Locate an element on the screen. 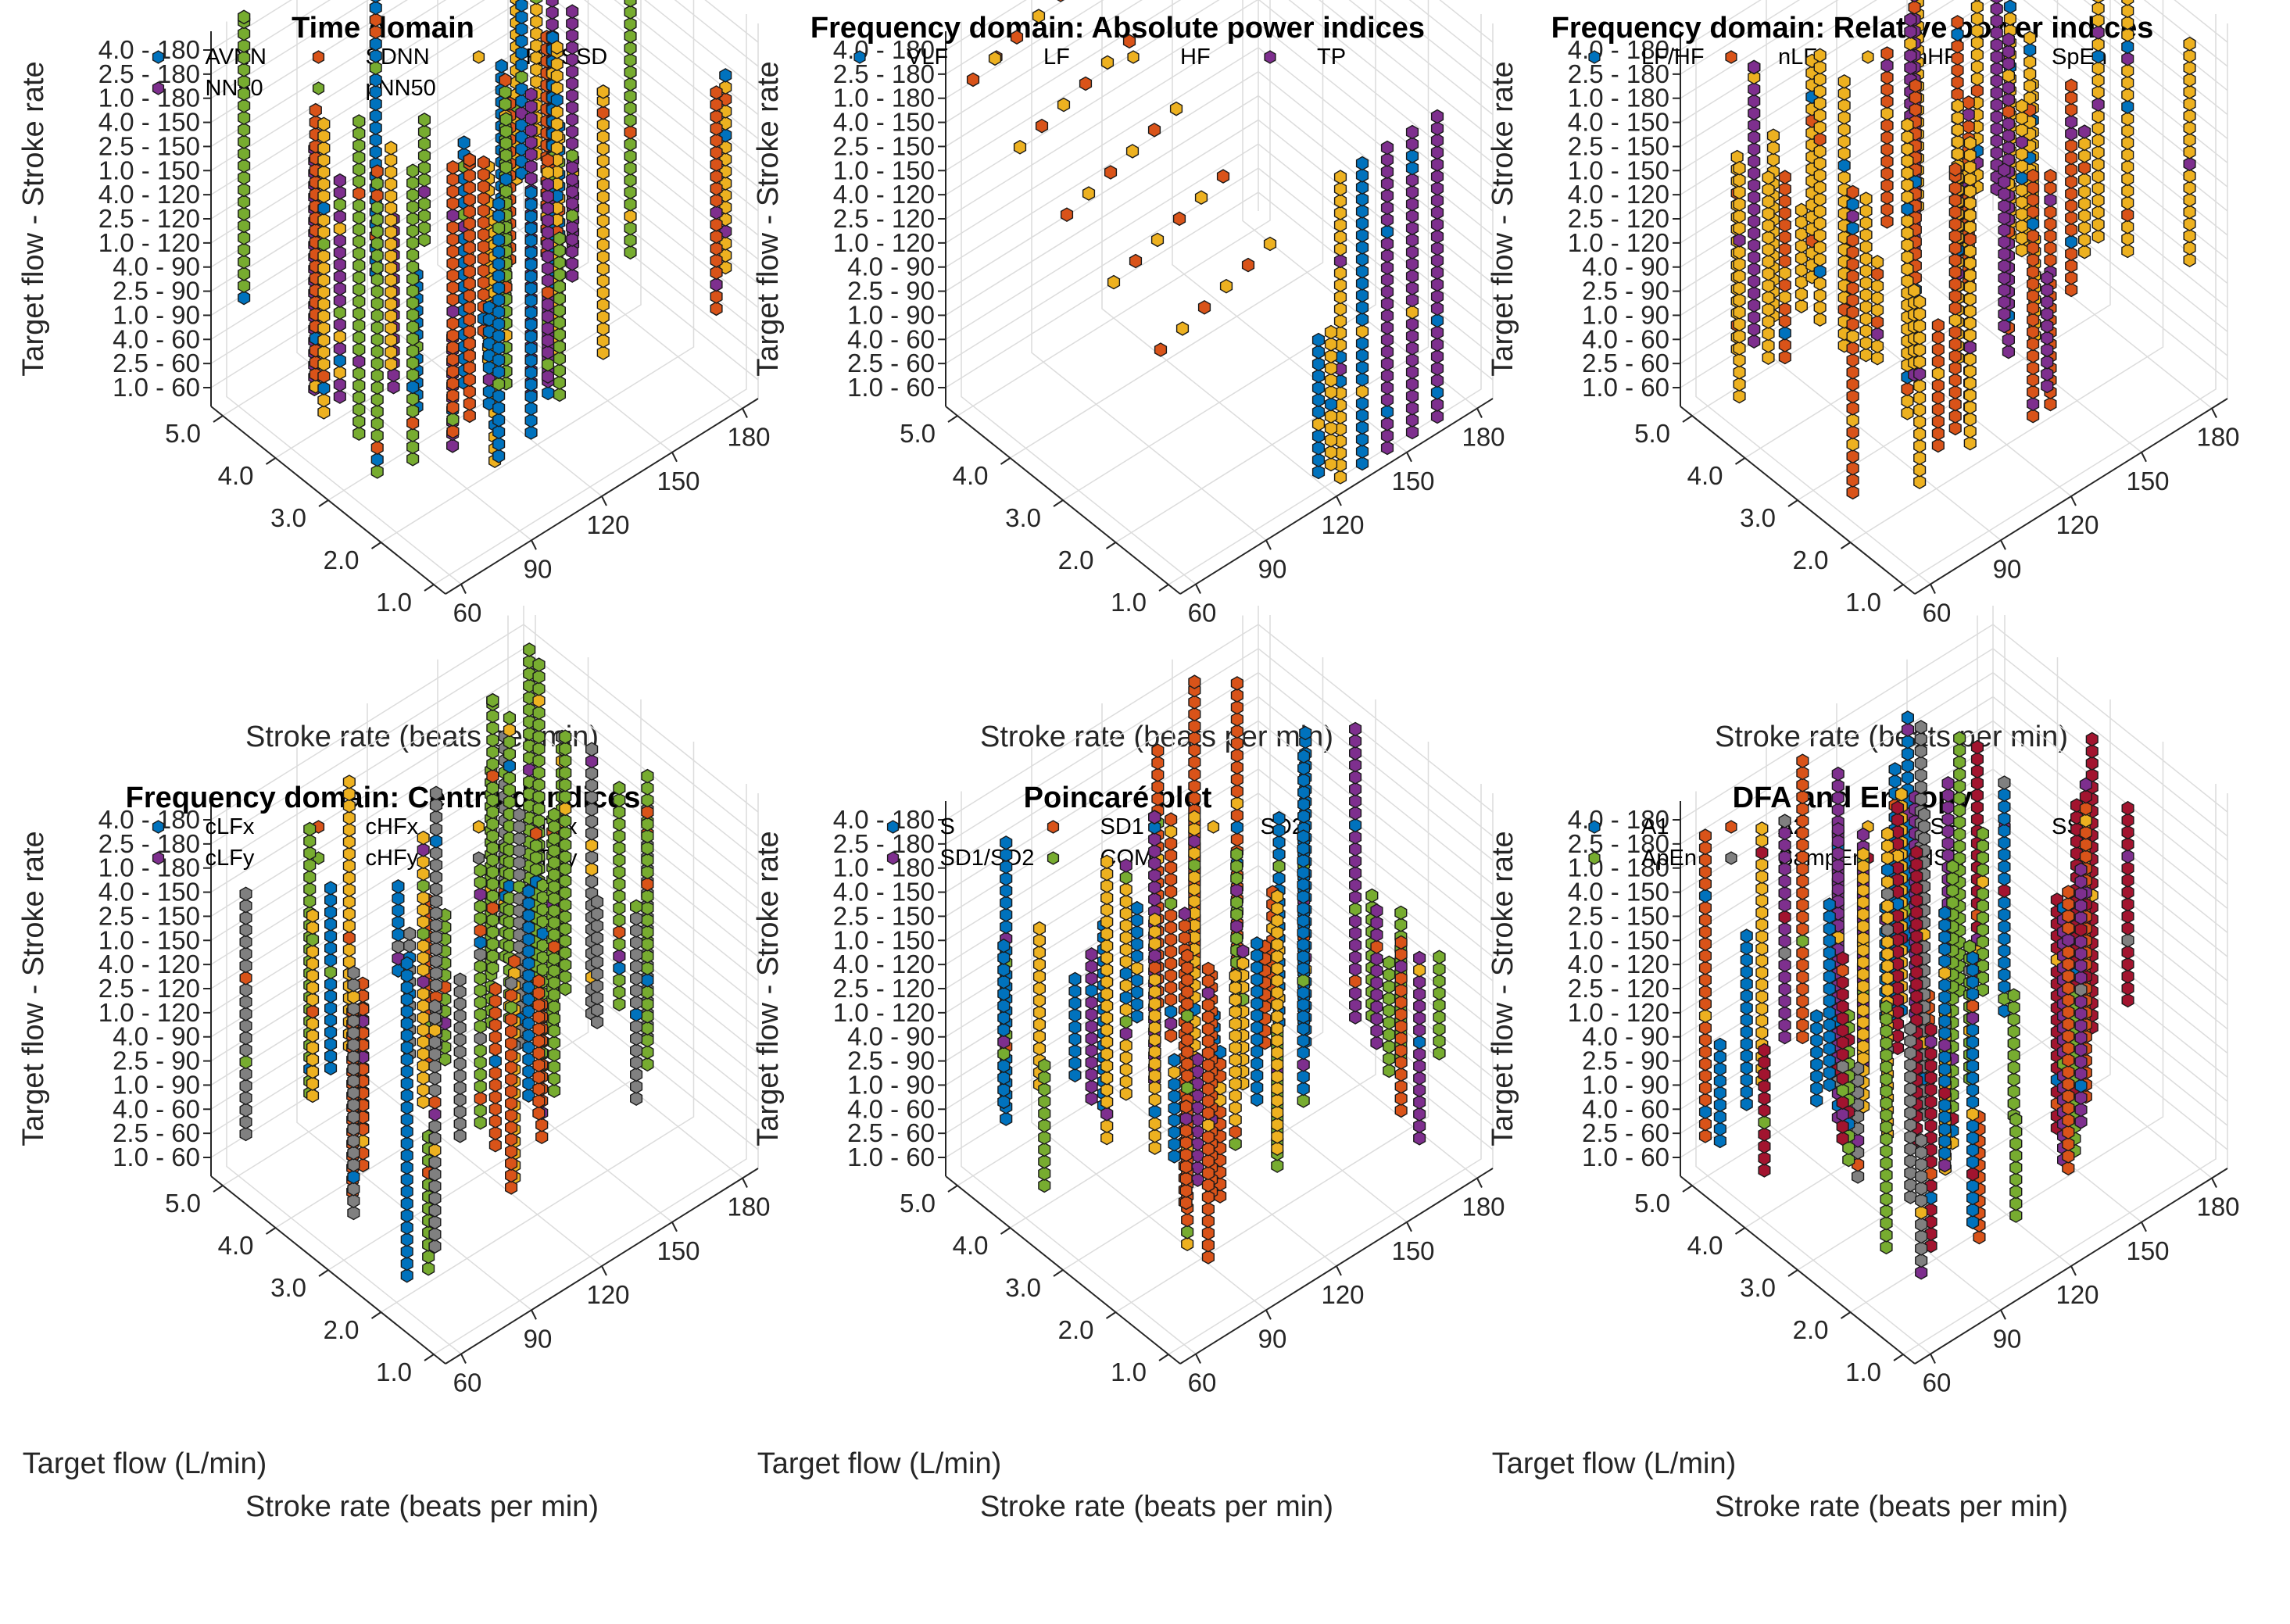 The image size is (2290, 1624). z-tick-label: 4.0 - 180 is located at coordinates (884, 49).